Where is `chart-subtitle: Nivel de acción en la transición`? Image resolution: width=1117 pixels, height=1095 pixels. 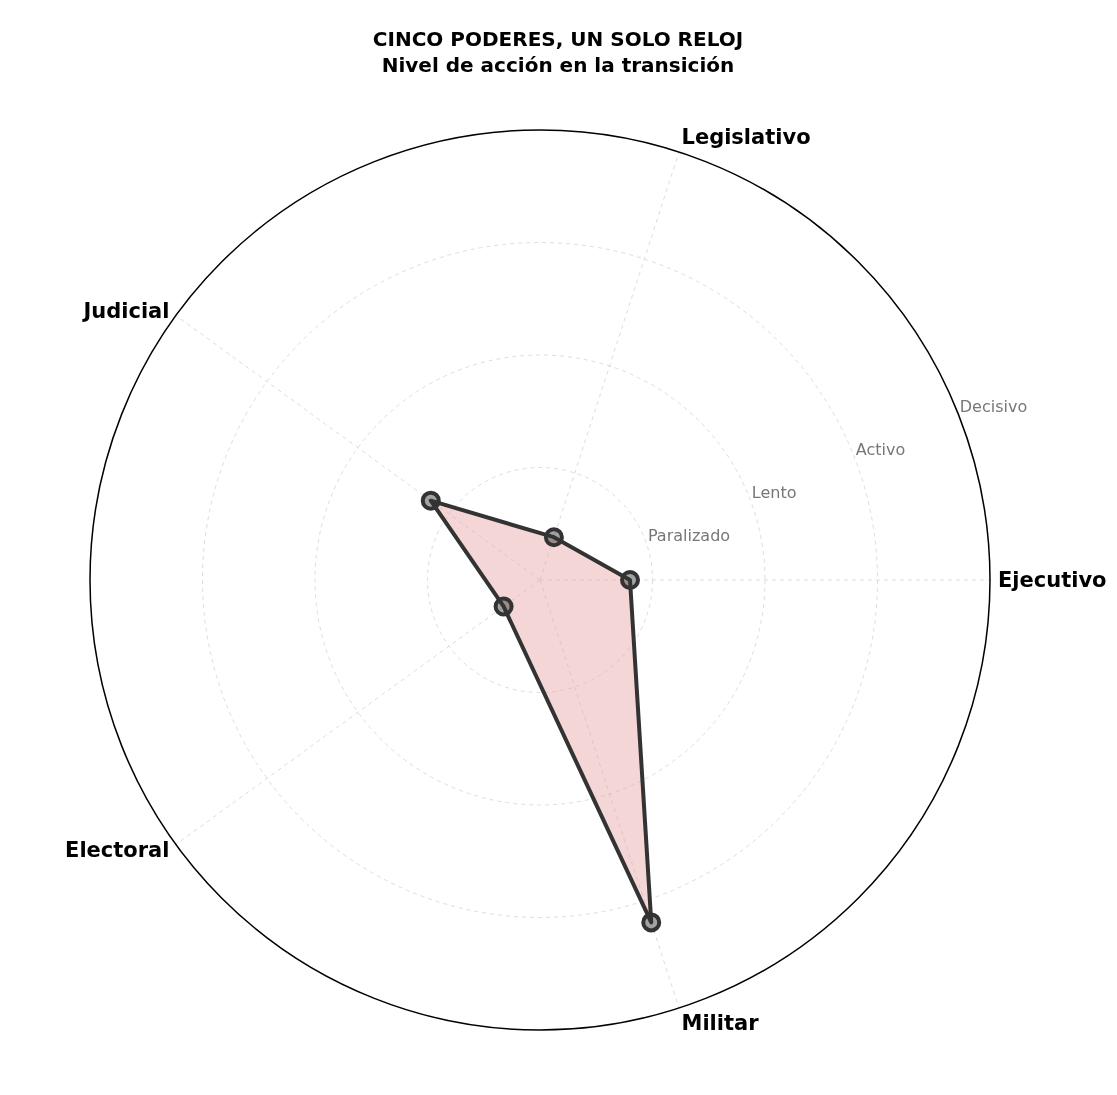
chart-subtitle: Nivel de acción en la transición is located at coordinates (558, 65).